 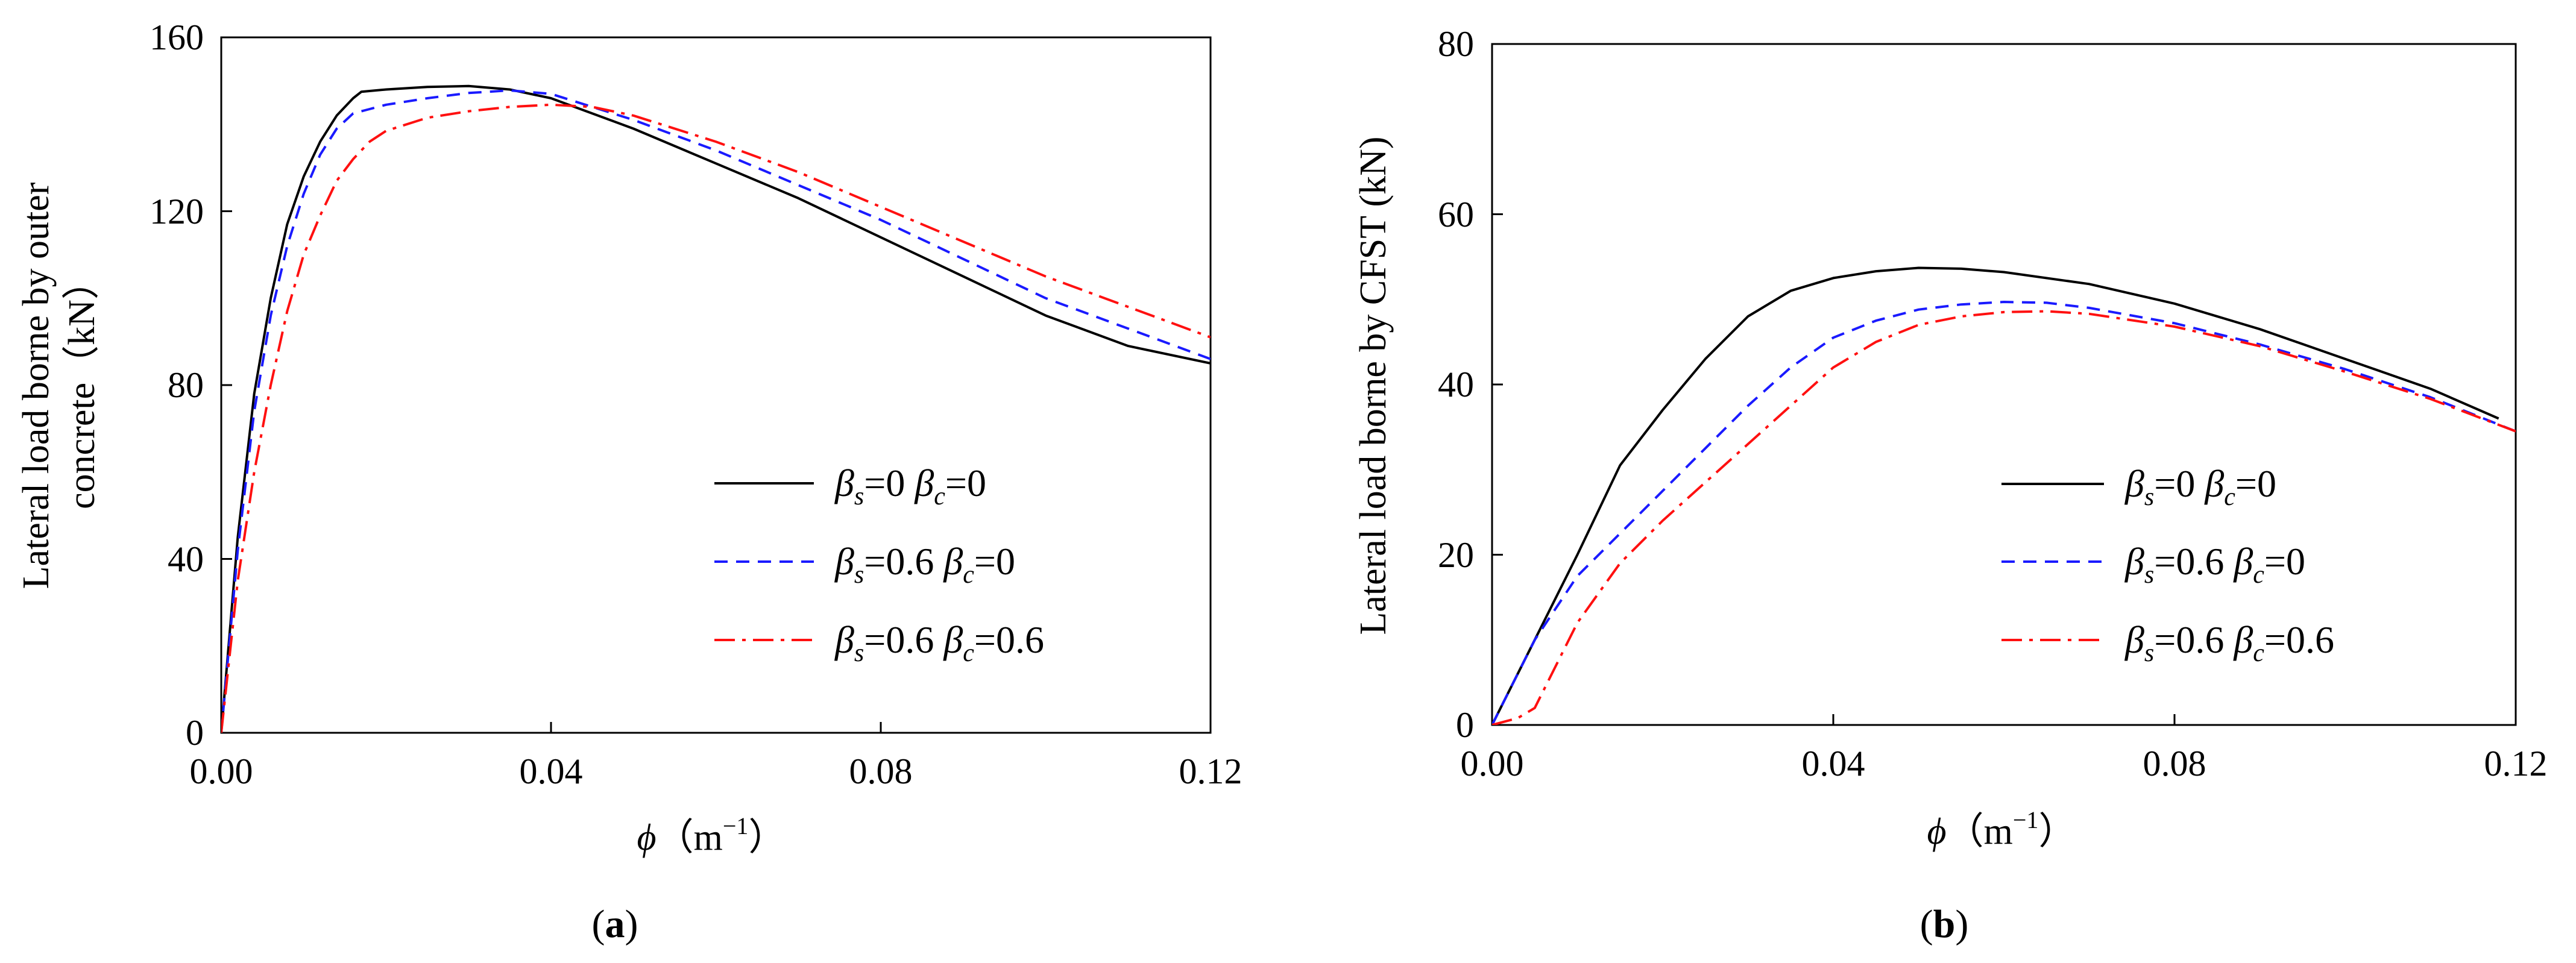 I want to click on y-tick-label: 120, so click(x=177, y=212).